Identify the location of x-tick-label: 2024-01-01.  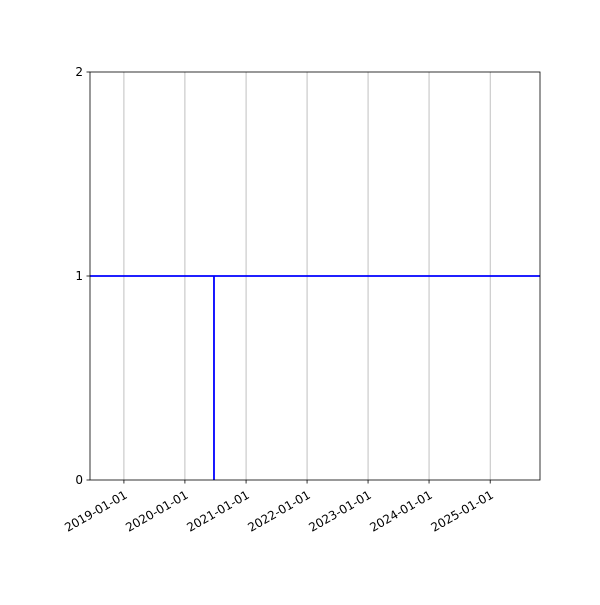
(400, 511).